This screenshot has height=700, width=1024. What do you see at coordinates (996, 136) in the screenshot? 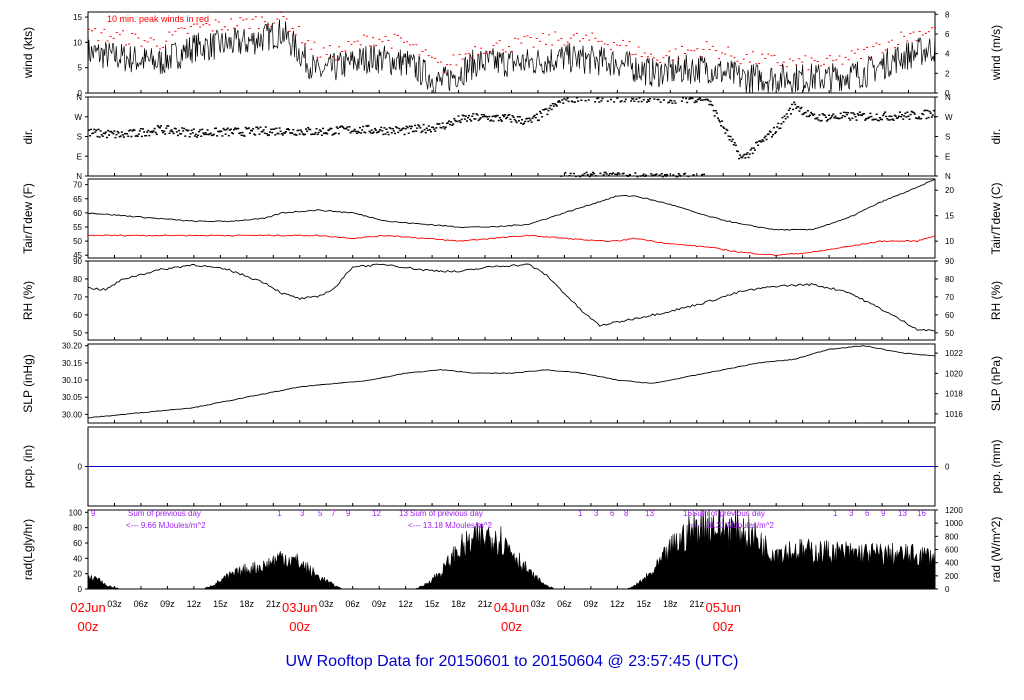
I see `dir-ylabel-right: dir.` at bounding box center [996, 136].